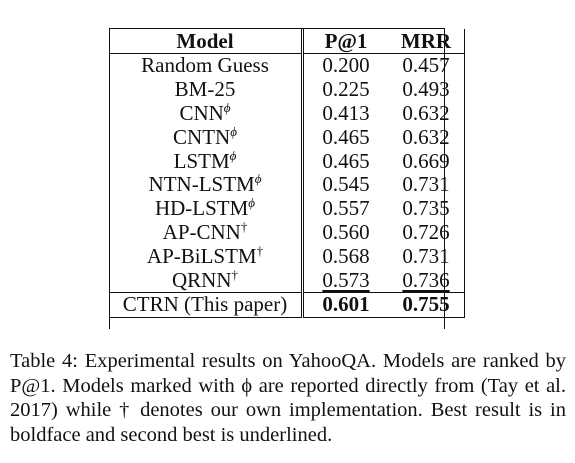 This screenshot has height=463, width=575. I want to click on table-row: CNNϕ 0.413 0.632, so click(287, 112).